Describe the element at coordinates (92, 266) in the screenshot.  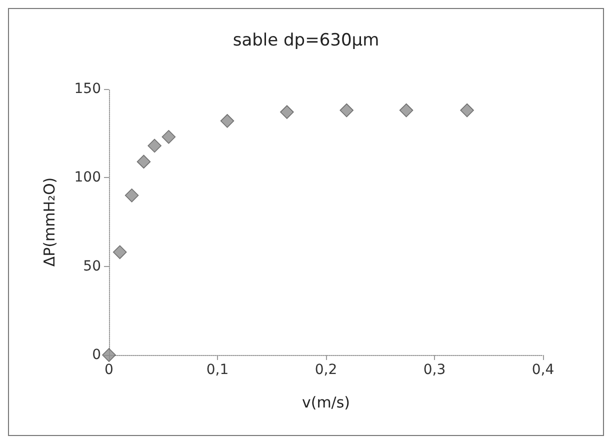
I see `y-tick-label: 50` at that location.